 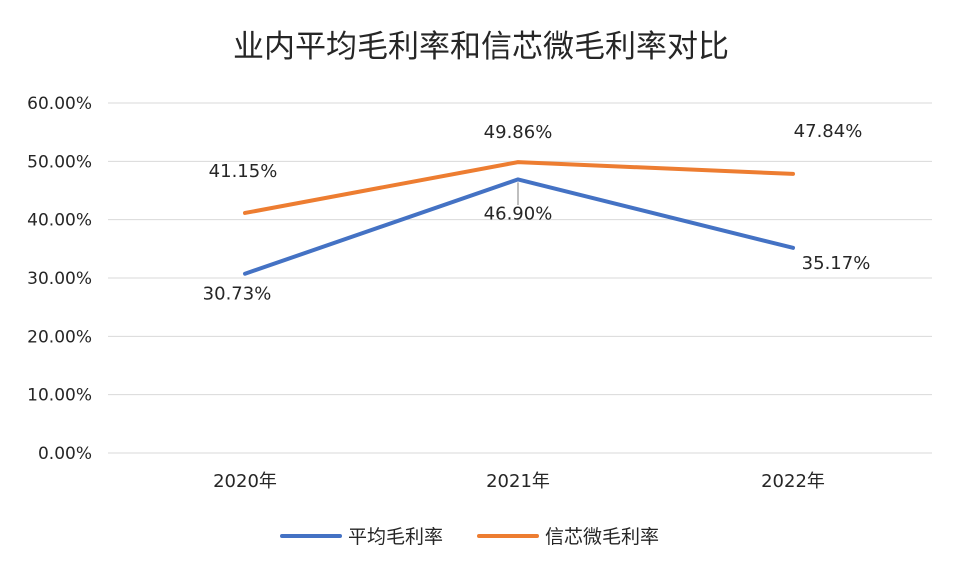 I want to click on x-tick-label: 2020年, so click(x=245, y=481).